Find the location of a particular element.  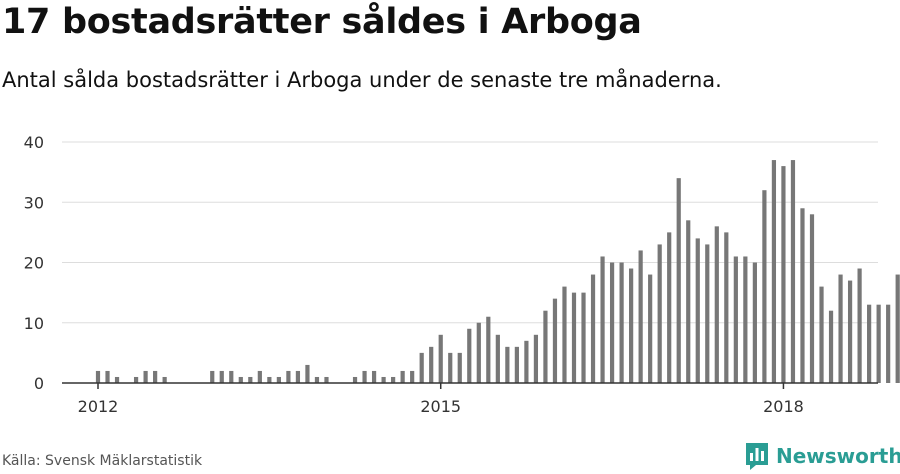

x-tick-label: 2012 is located at coordinates (98, 406).